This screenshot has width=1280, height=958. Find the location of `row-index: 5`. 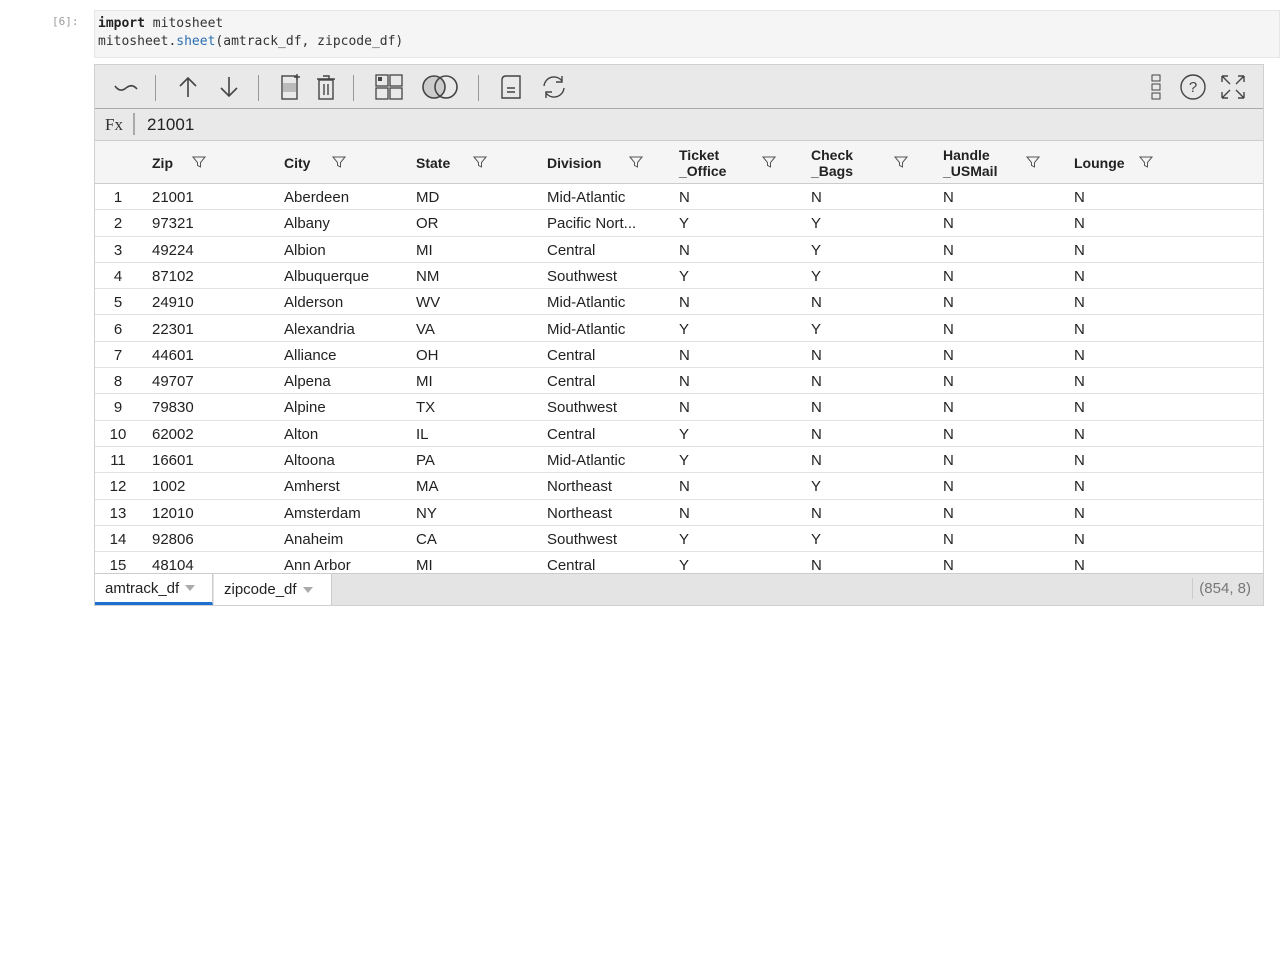

row-index: 5 is located at coordinates (118, 303).